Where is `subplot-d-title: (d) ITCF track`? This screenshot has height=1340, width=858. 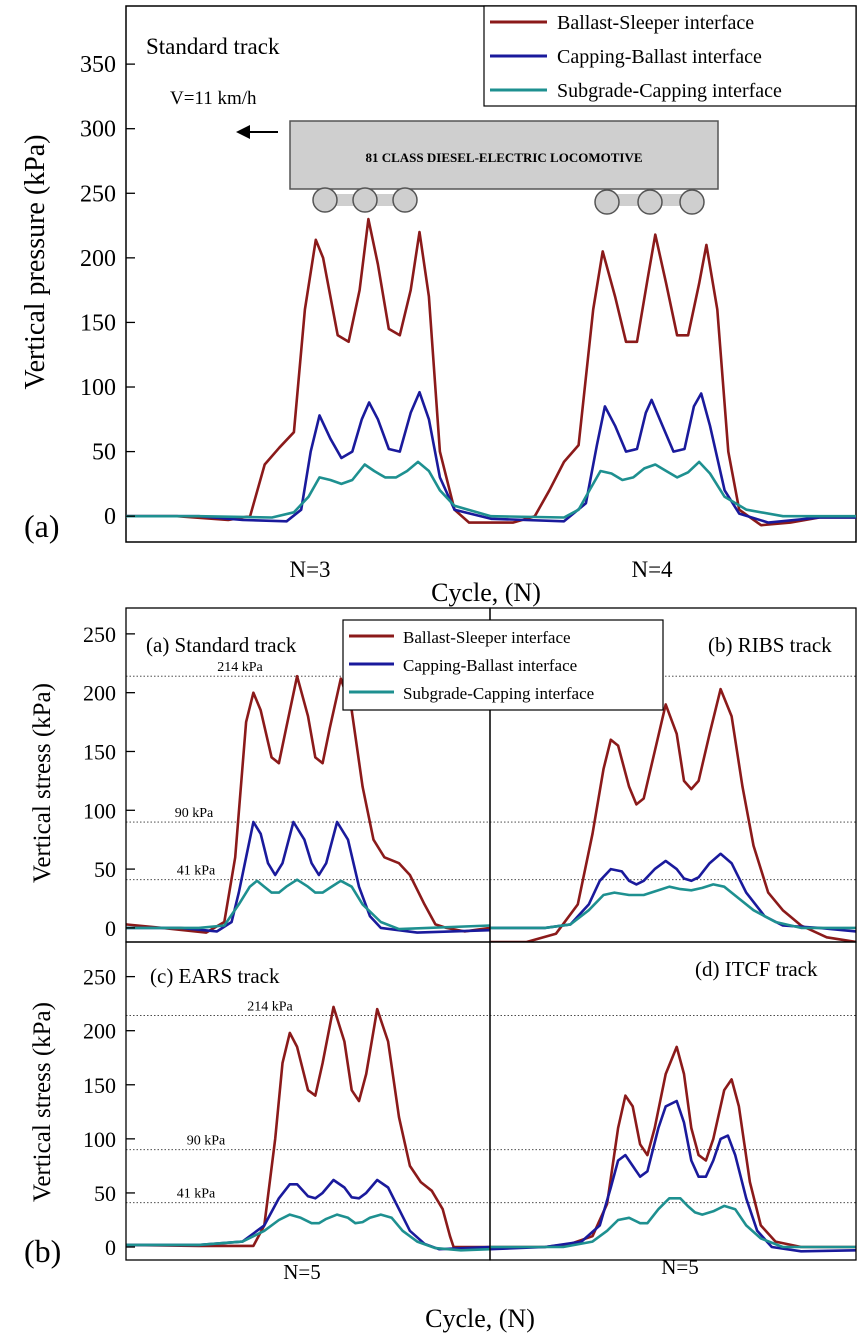 subplot-d-title: (d) ITCF track is located at coordinates (756, 969).